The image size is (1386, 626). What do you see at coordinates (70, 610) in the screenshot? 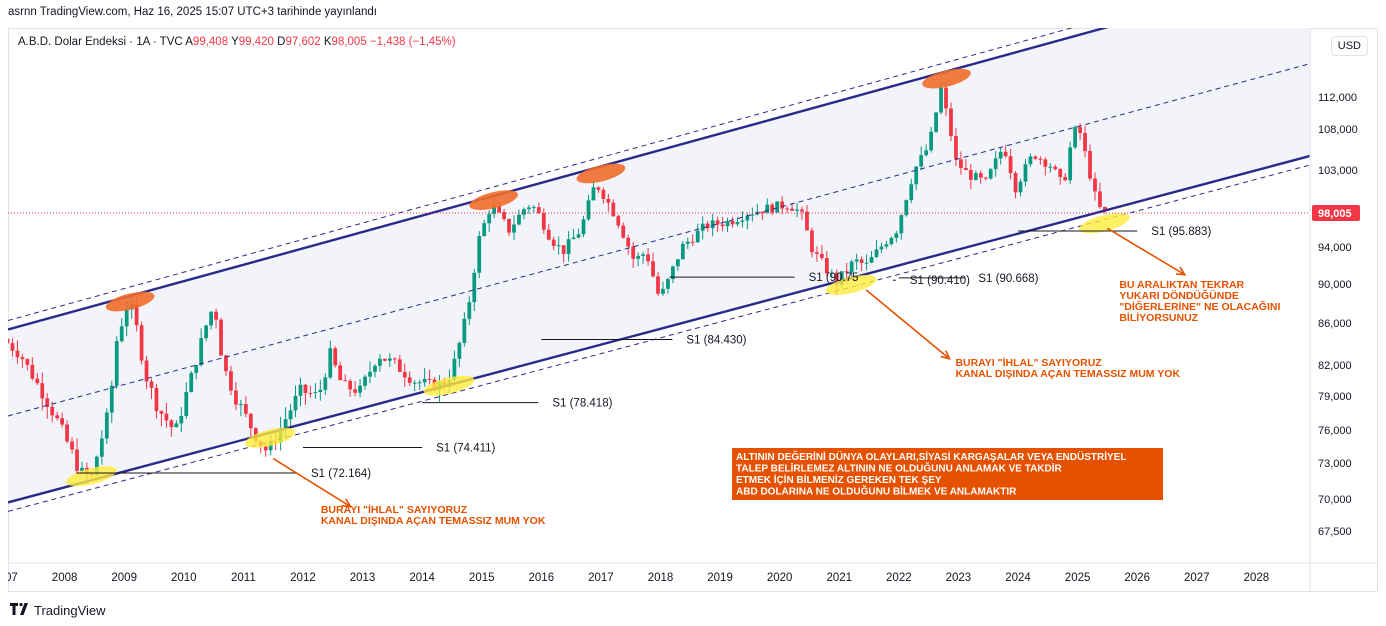
I see `tradingview-brand: TradingView` at bounding box center [70, 610].